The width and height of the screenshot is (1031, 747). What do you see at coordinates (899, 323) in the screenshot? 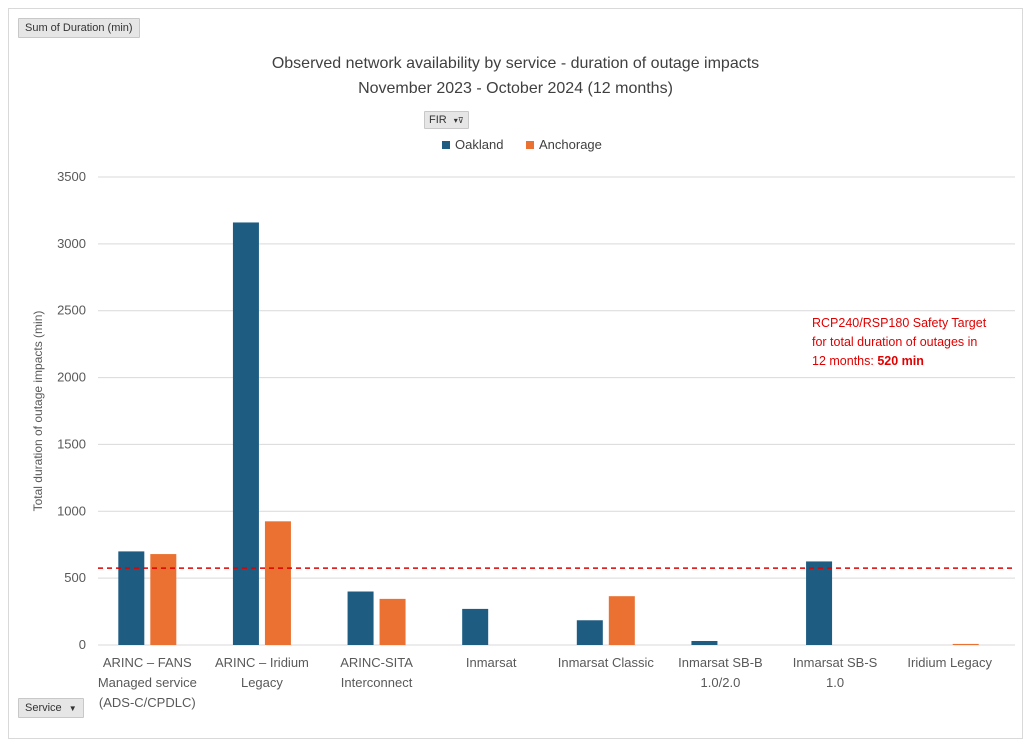
I see `safety-target-line-1: RCP240/RSP180 Safety Target` at bounding box center [899, 323].